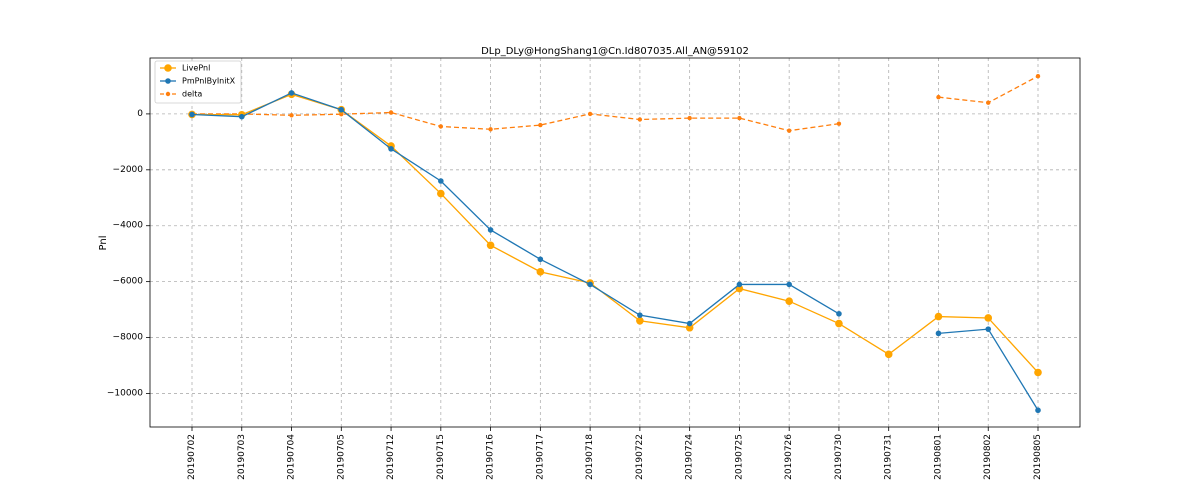 This screenshot has height=480, width=1200. Describe the element at coordinates (839, 457) in the screenshot. I see `x-tick-label: 20190730` at that location.